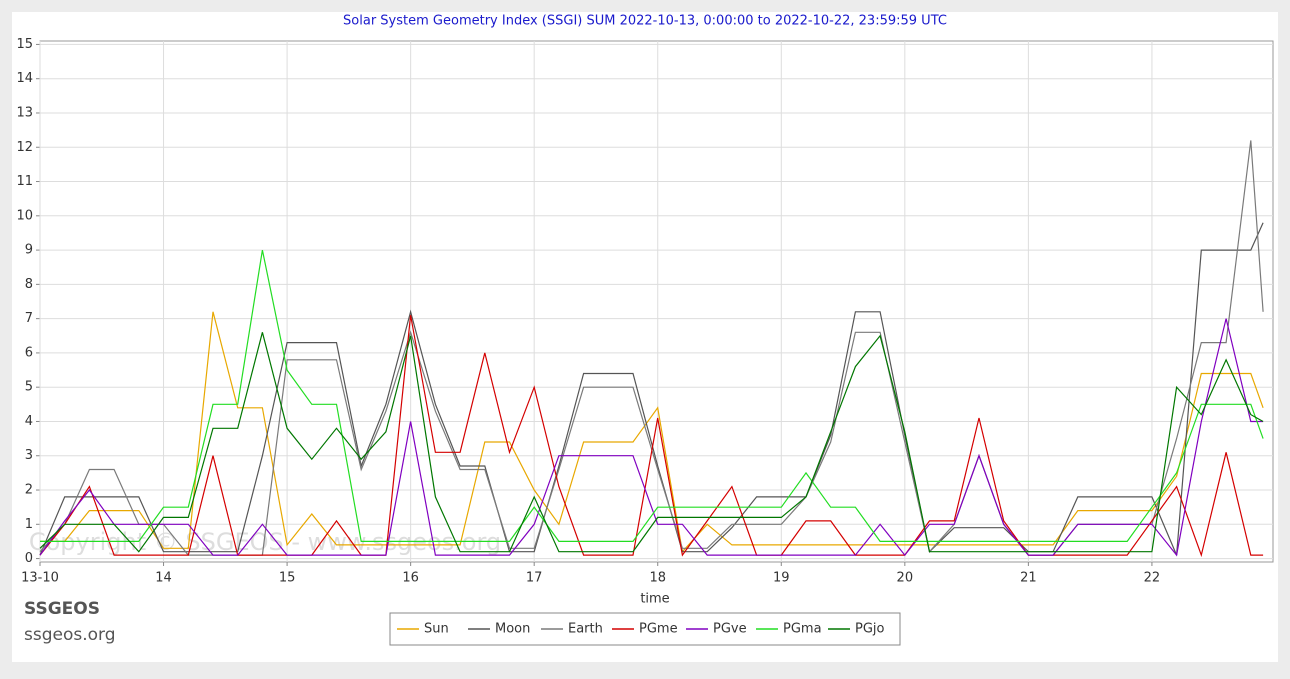  Describe the element at coordinates (730, 629) in the screenshot. I see `legend-label: PGve` at that location.